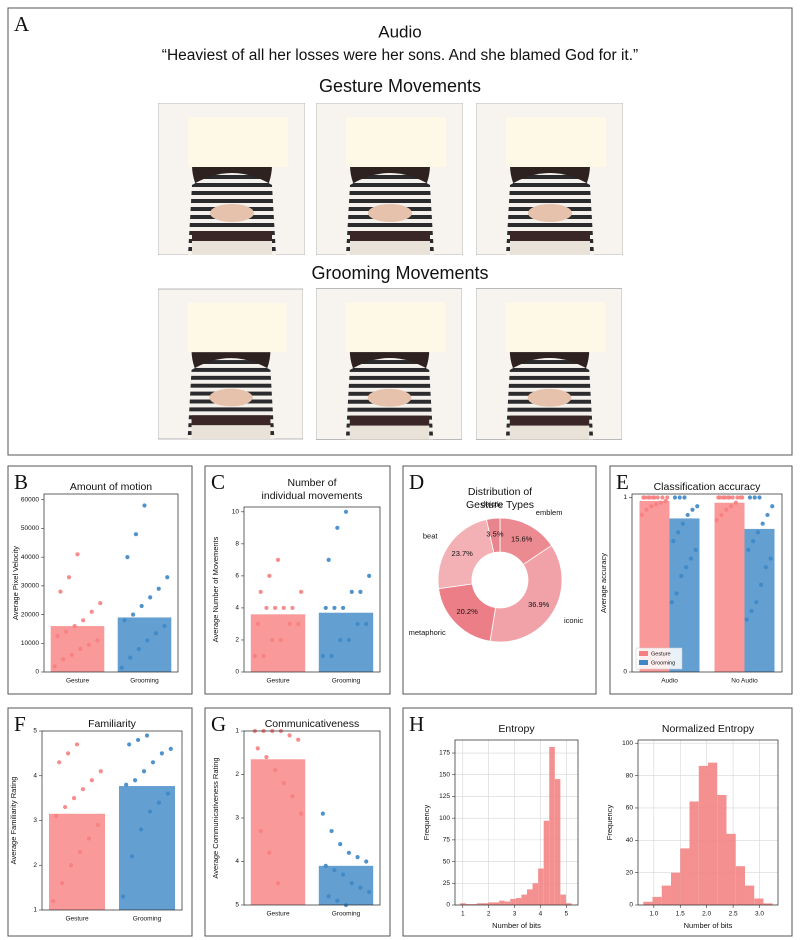 This screenshot has height=940, width=800. What do you see at coordinates (147, 919) in the screenshot?
I see `x-tick-label: Grooming` at bounding box center [147, 919].